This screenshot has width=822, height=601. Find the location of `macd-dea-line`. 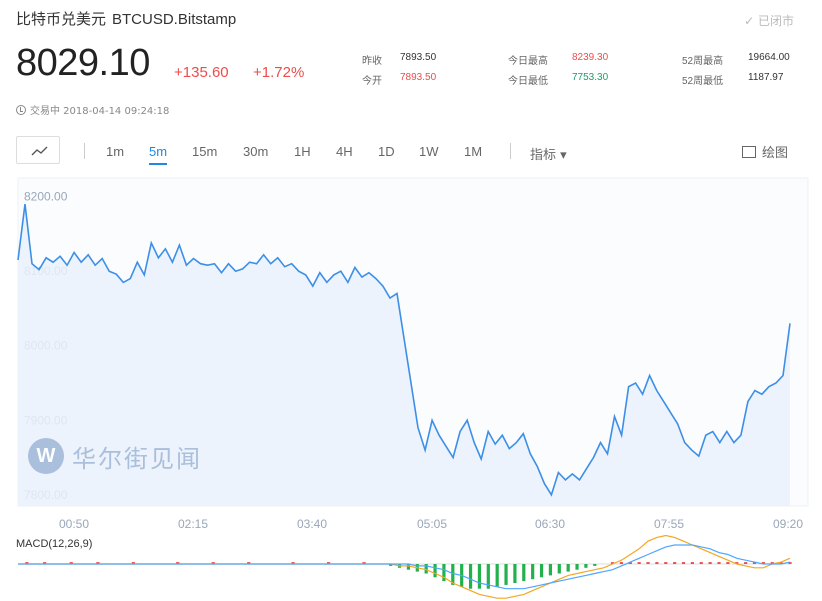

macd-dea-line is located at coordinates (404, 567).